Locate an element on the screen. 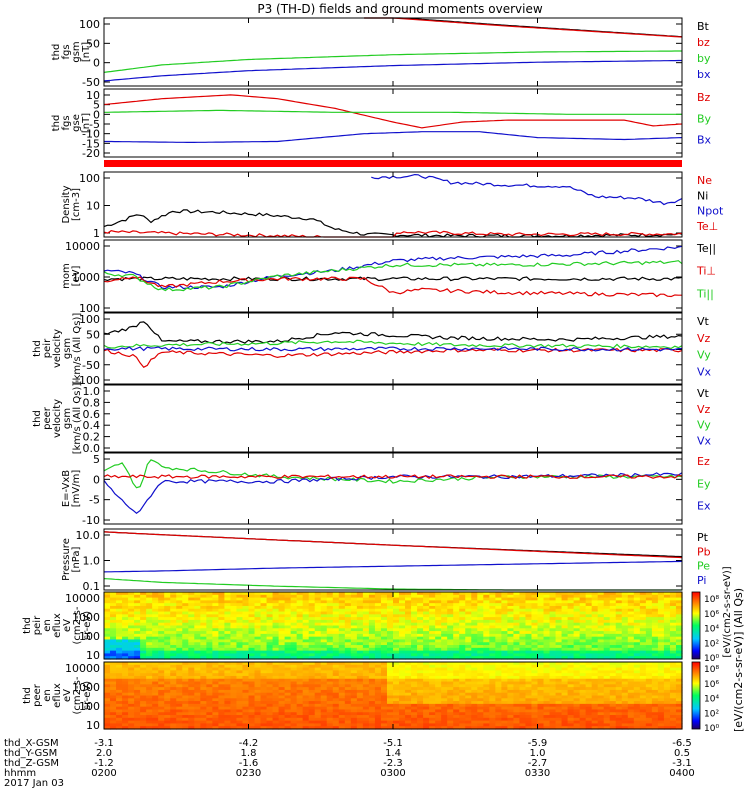  legend-label: Pe is located at coordinates (703, 566).